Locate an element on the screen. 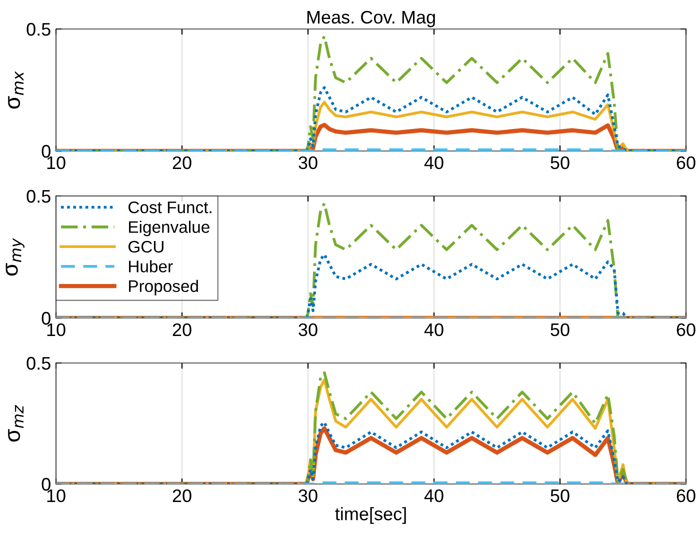  y-axis-title: σ$_{my}$ is located at coordinates (15, 257).